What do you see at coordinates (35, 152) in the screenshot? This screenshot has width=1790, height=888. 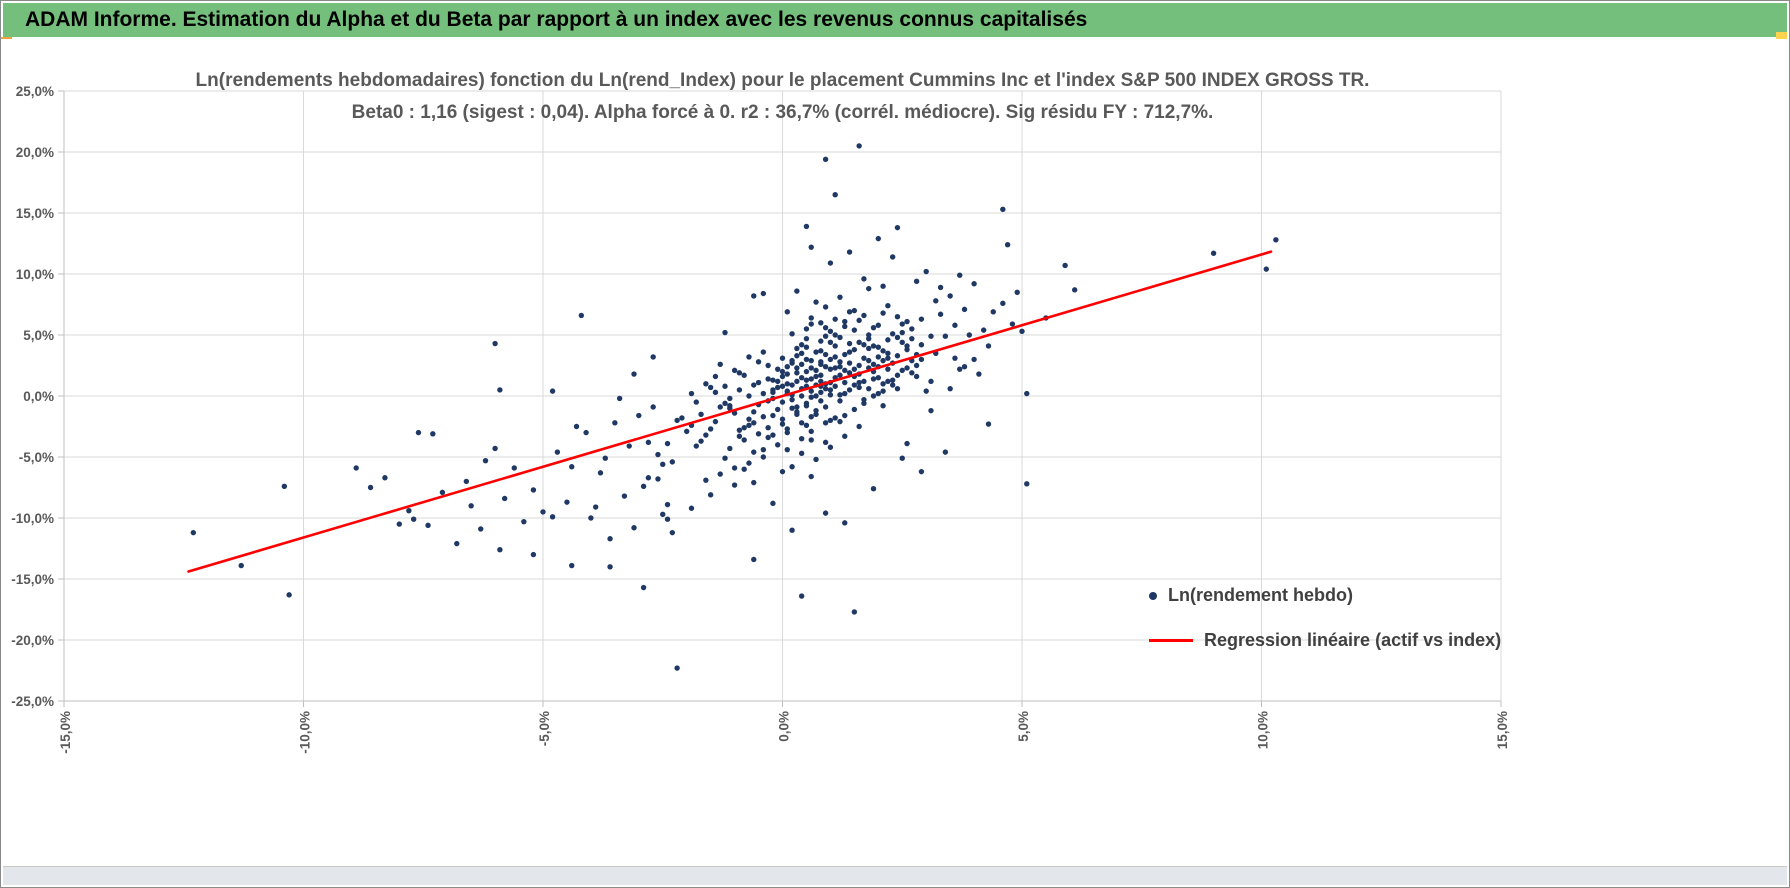 I see `svg-text: 20,0%` at bounding box center [35, 152].